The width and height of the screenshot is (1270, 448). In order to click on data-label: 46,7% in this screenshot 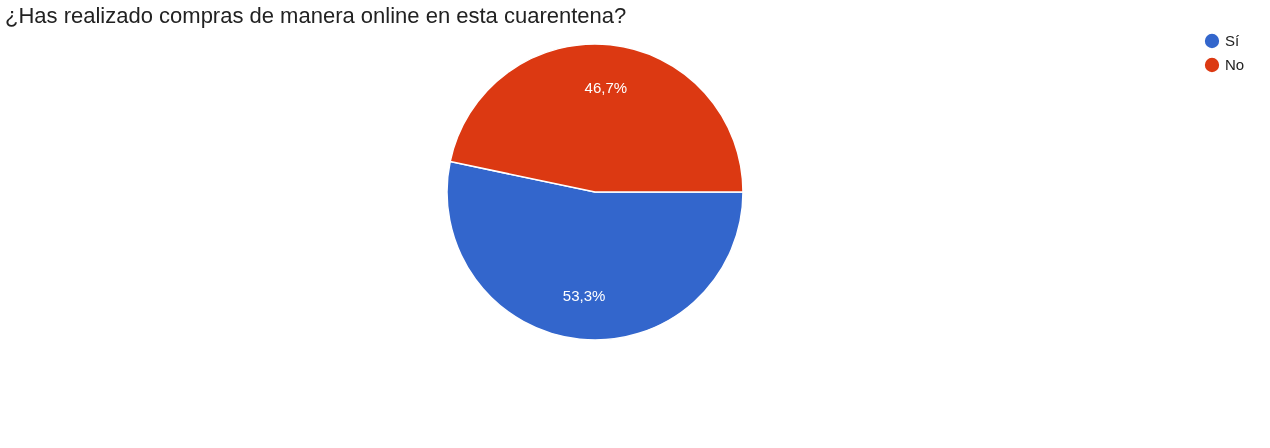, I will do `click(606, 87)`.